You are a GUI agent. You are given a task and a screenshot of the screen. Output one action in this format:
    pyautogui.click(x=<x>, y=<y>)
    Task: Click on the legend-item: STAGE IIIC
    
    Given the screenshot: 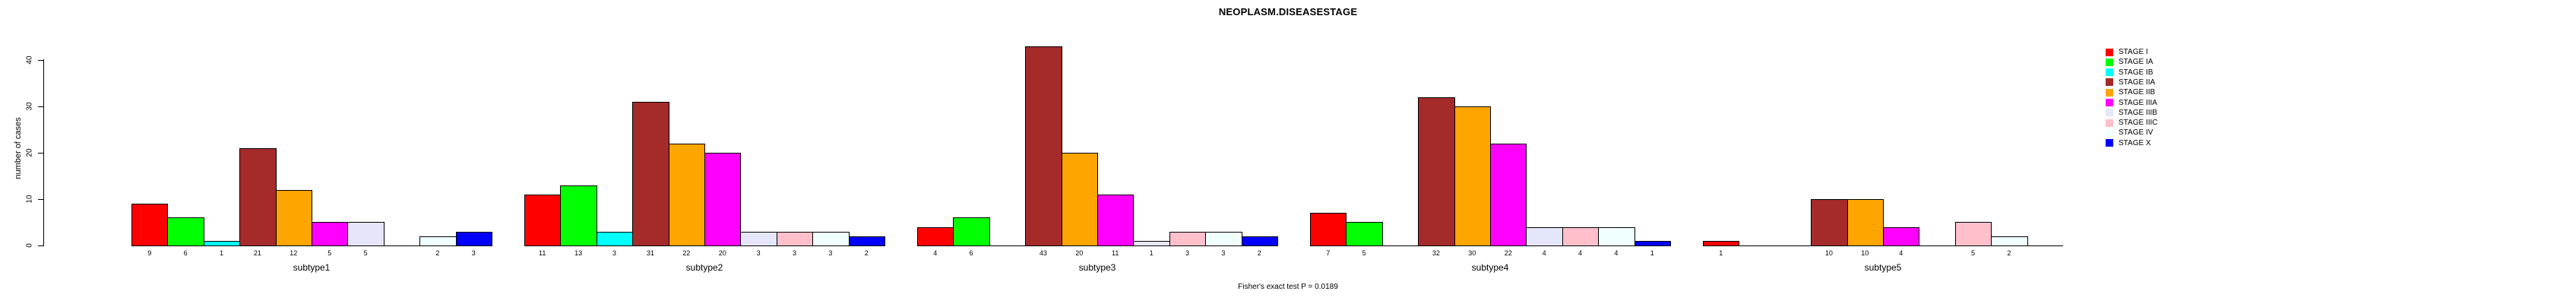 What is the action you would take?
    pyautogui.click(x=2132, y=123)
    